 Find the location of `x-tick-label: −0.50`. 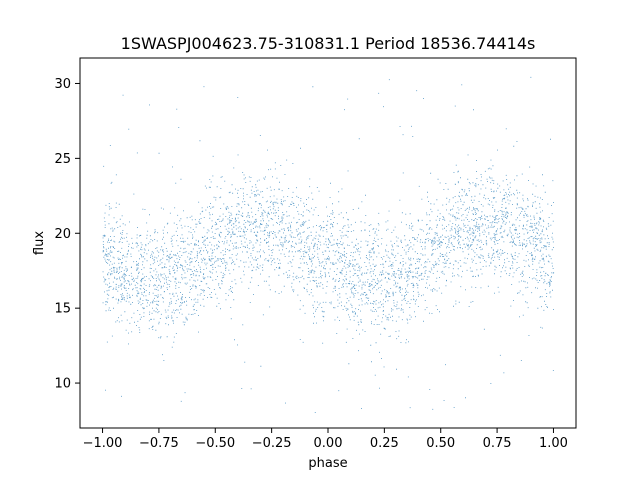

x-tick-label: −0.50 is located at coordinates (215, 443).